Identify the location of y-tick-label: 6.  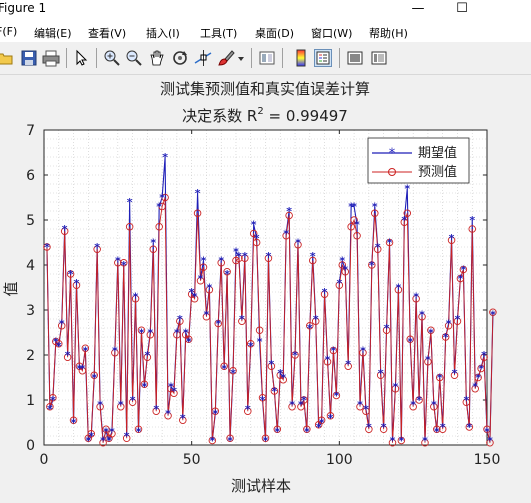
(30, 176).